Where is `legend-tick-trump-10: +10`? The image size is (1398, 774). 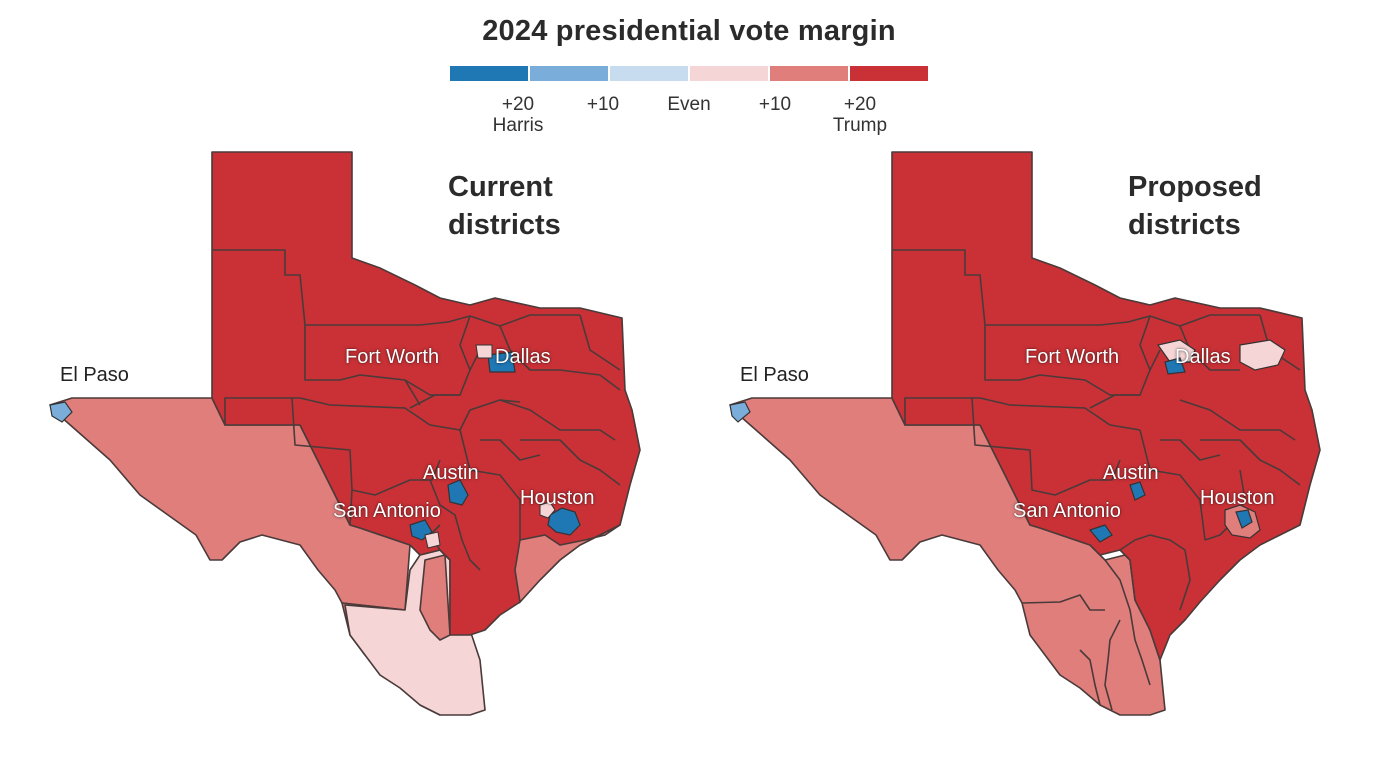 legend-tick-trump-10: +10 is located at coordinates (775, 104).